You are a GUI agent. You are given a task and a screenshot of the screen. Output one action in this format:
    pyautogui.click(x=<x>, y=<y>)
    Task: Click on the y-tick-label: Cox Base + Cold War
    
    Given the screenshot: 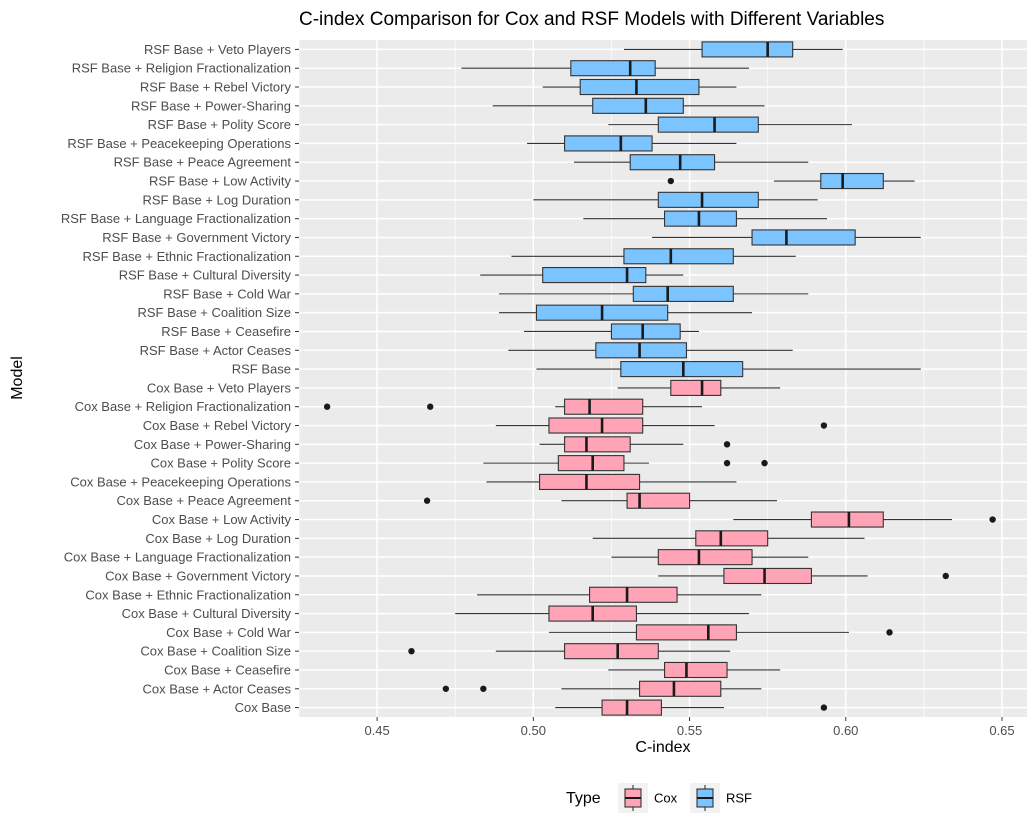 What is the action you would take?
    pyautogui.click(x=229, y=632)
    